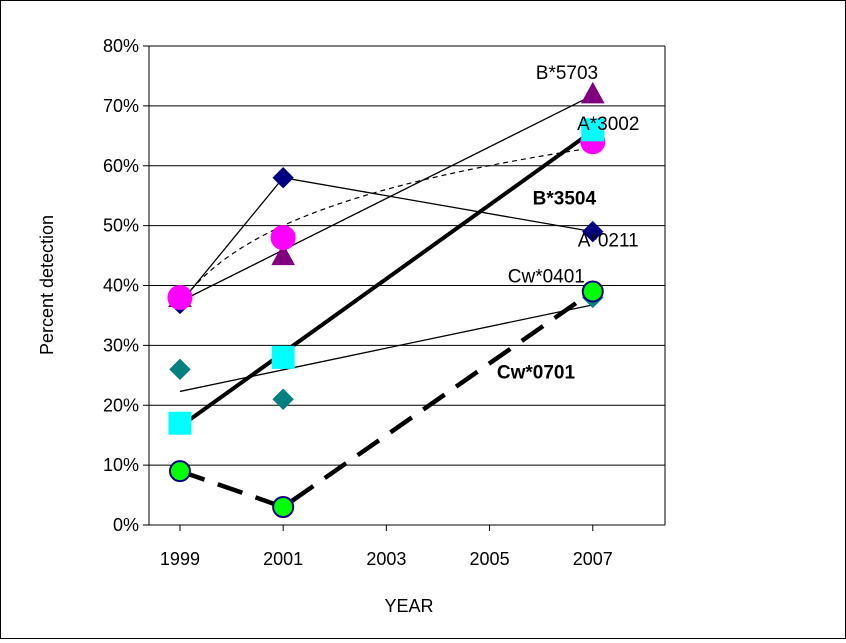  What do you see at coordinates (283, 559) in the screenshot?
I see `x-tick-label: 2001` at bounding box center [283, 559].